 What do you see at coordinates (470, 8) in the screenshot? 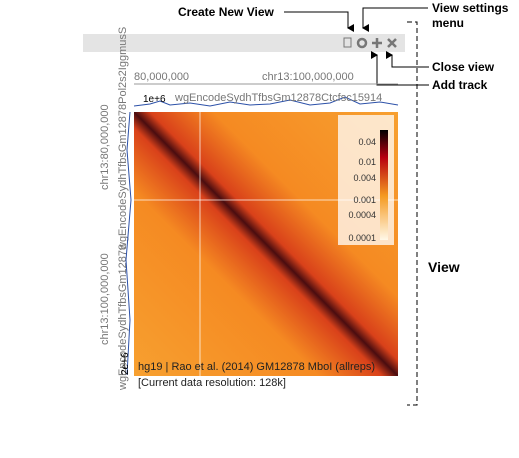
I see `annotation: View settings` at bounding box center [470, 8].